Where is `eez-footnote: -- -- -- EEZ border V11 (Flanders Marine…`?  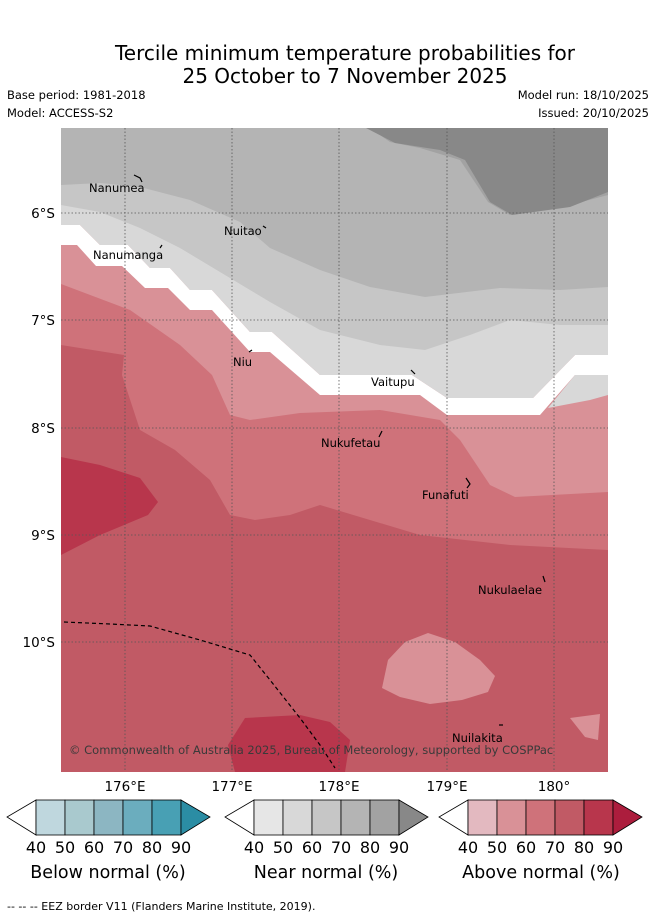 eez-footnote: -- -- -- EEZ border V11 (Flanders Marine… is located at coordinates (161, 906).